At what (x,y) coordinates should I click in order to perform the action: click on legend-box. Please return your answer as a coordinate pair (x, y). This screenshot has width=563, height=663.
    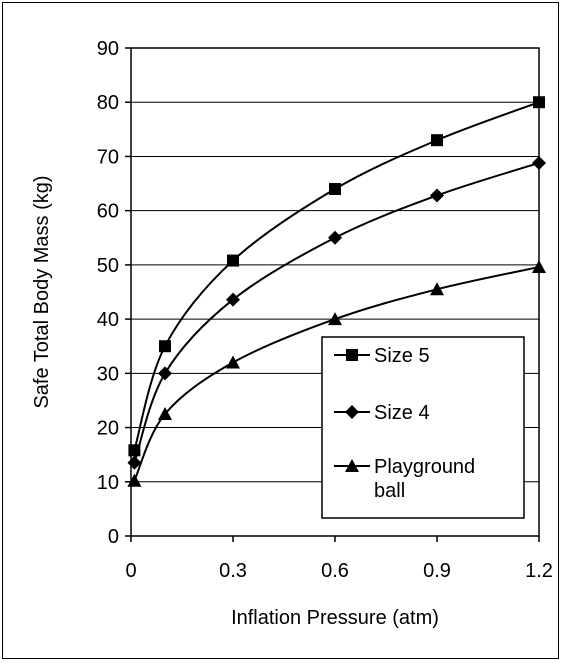
    Looking at the image, I should click on (423, 427).